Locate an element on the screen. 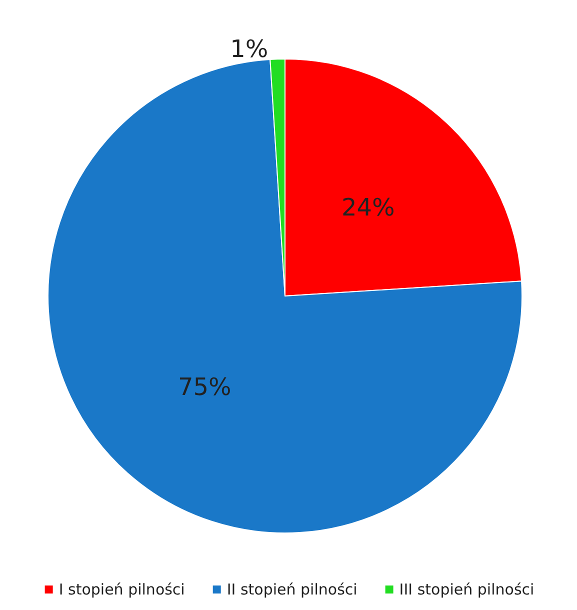 This screenshot has width=577, height=610. data-label: 1% is located at coordinates (249, 49).